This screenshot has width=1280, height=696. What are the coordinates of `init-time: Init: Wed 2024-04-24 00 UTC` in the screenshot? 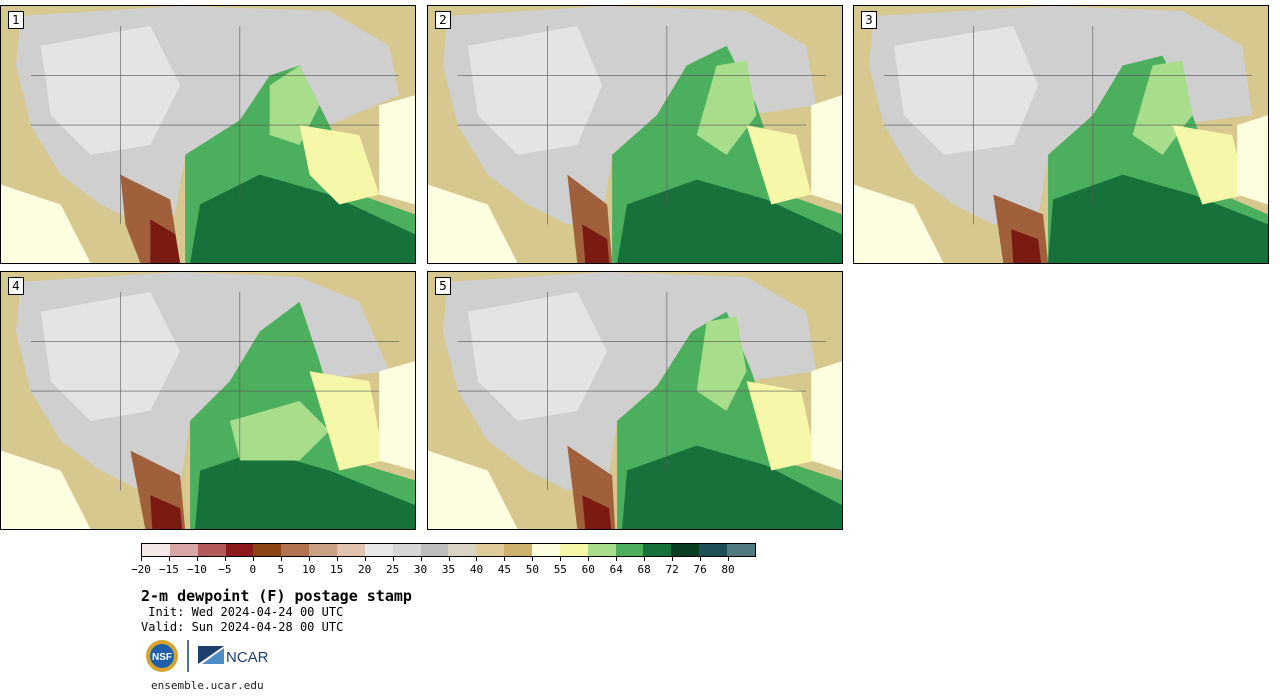 It's located at (242, 612).